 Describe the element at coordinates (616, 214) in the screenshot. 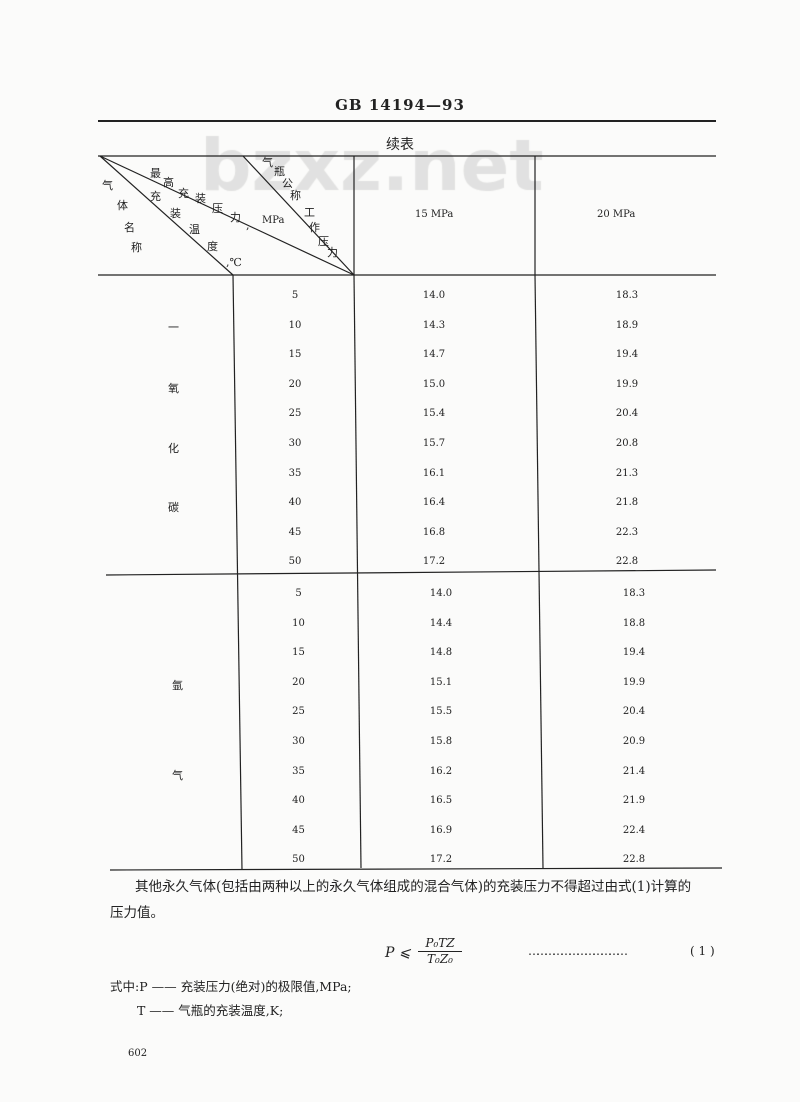

I see `column-header-20mpa: 20 MPa` at that location.